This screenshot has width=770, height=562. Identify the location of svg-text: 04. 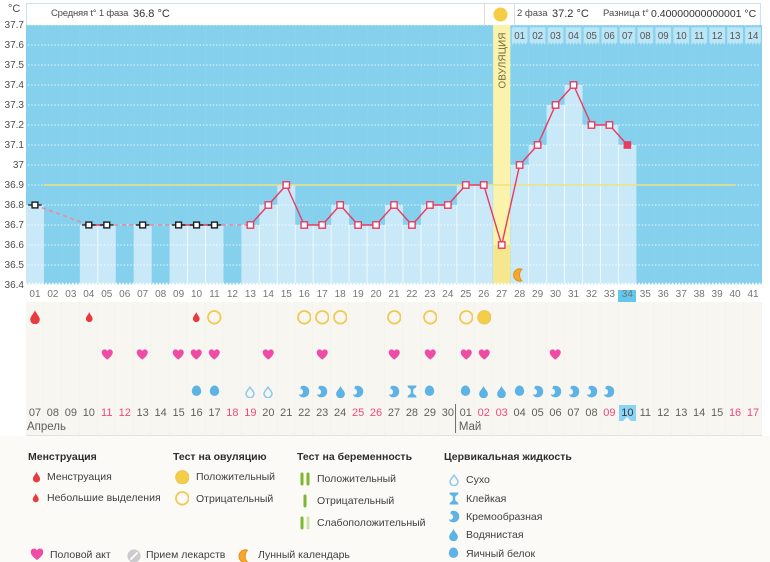
(573, 36).